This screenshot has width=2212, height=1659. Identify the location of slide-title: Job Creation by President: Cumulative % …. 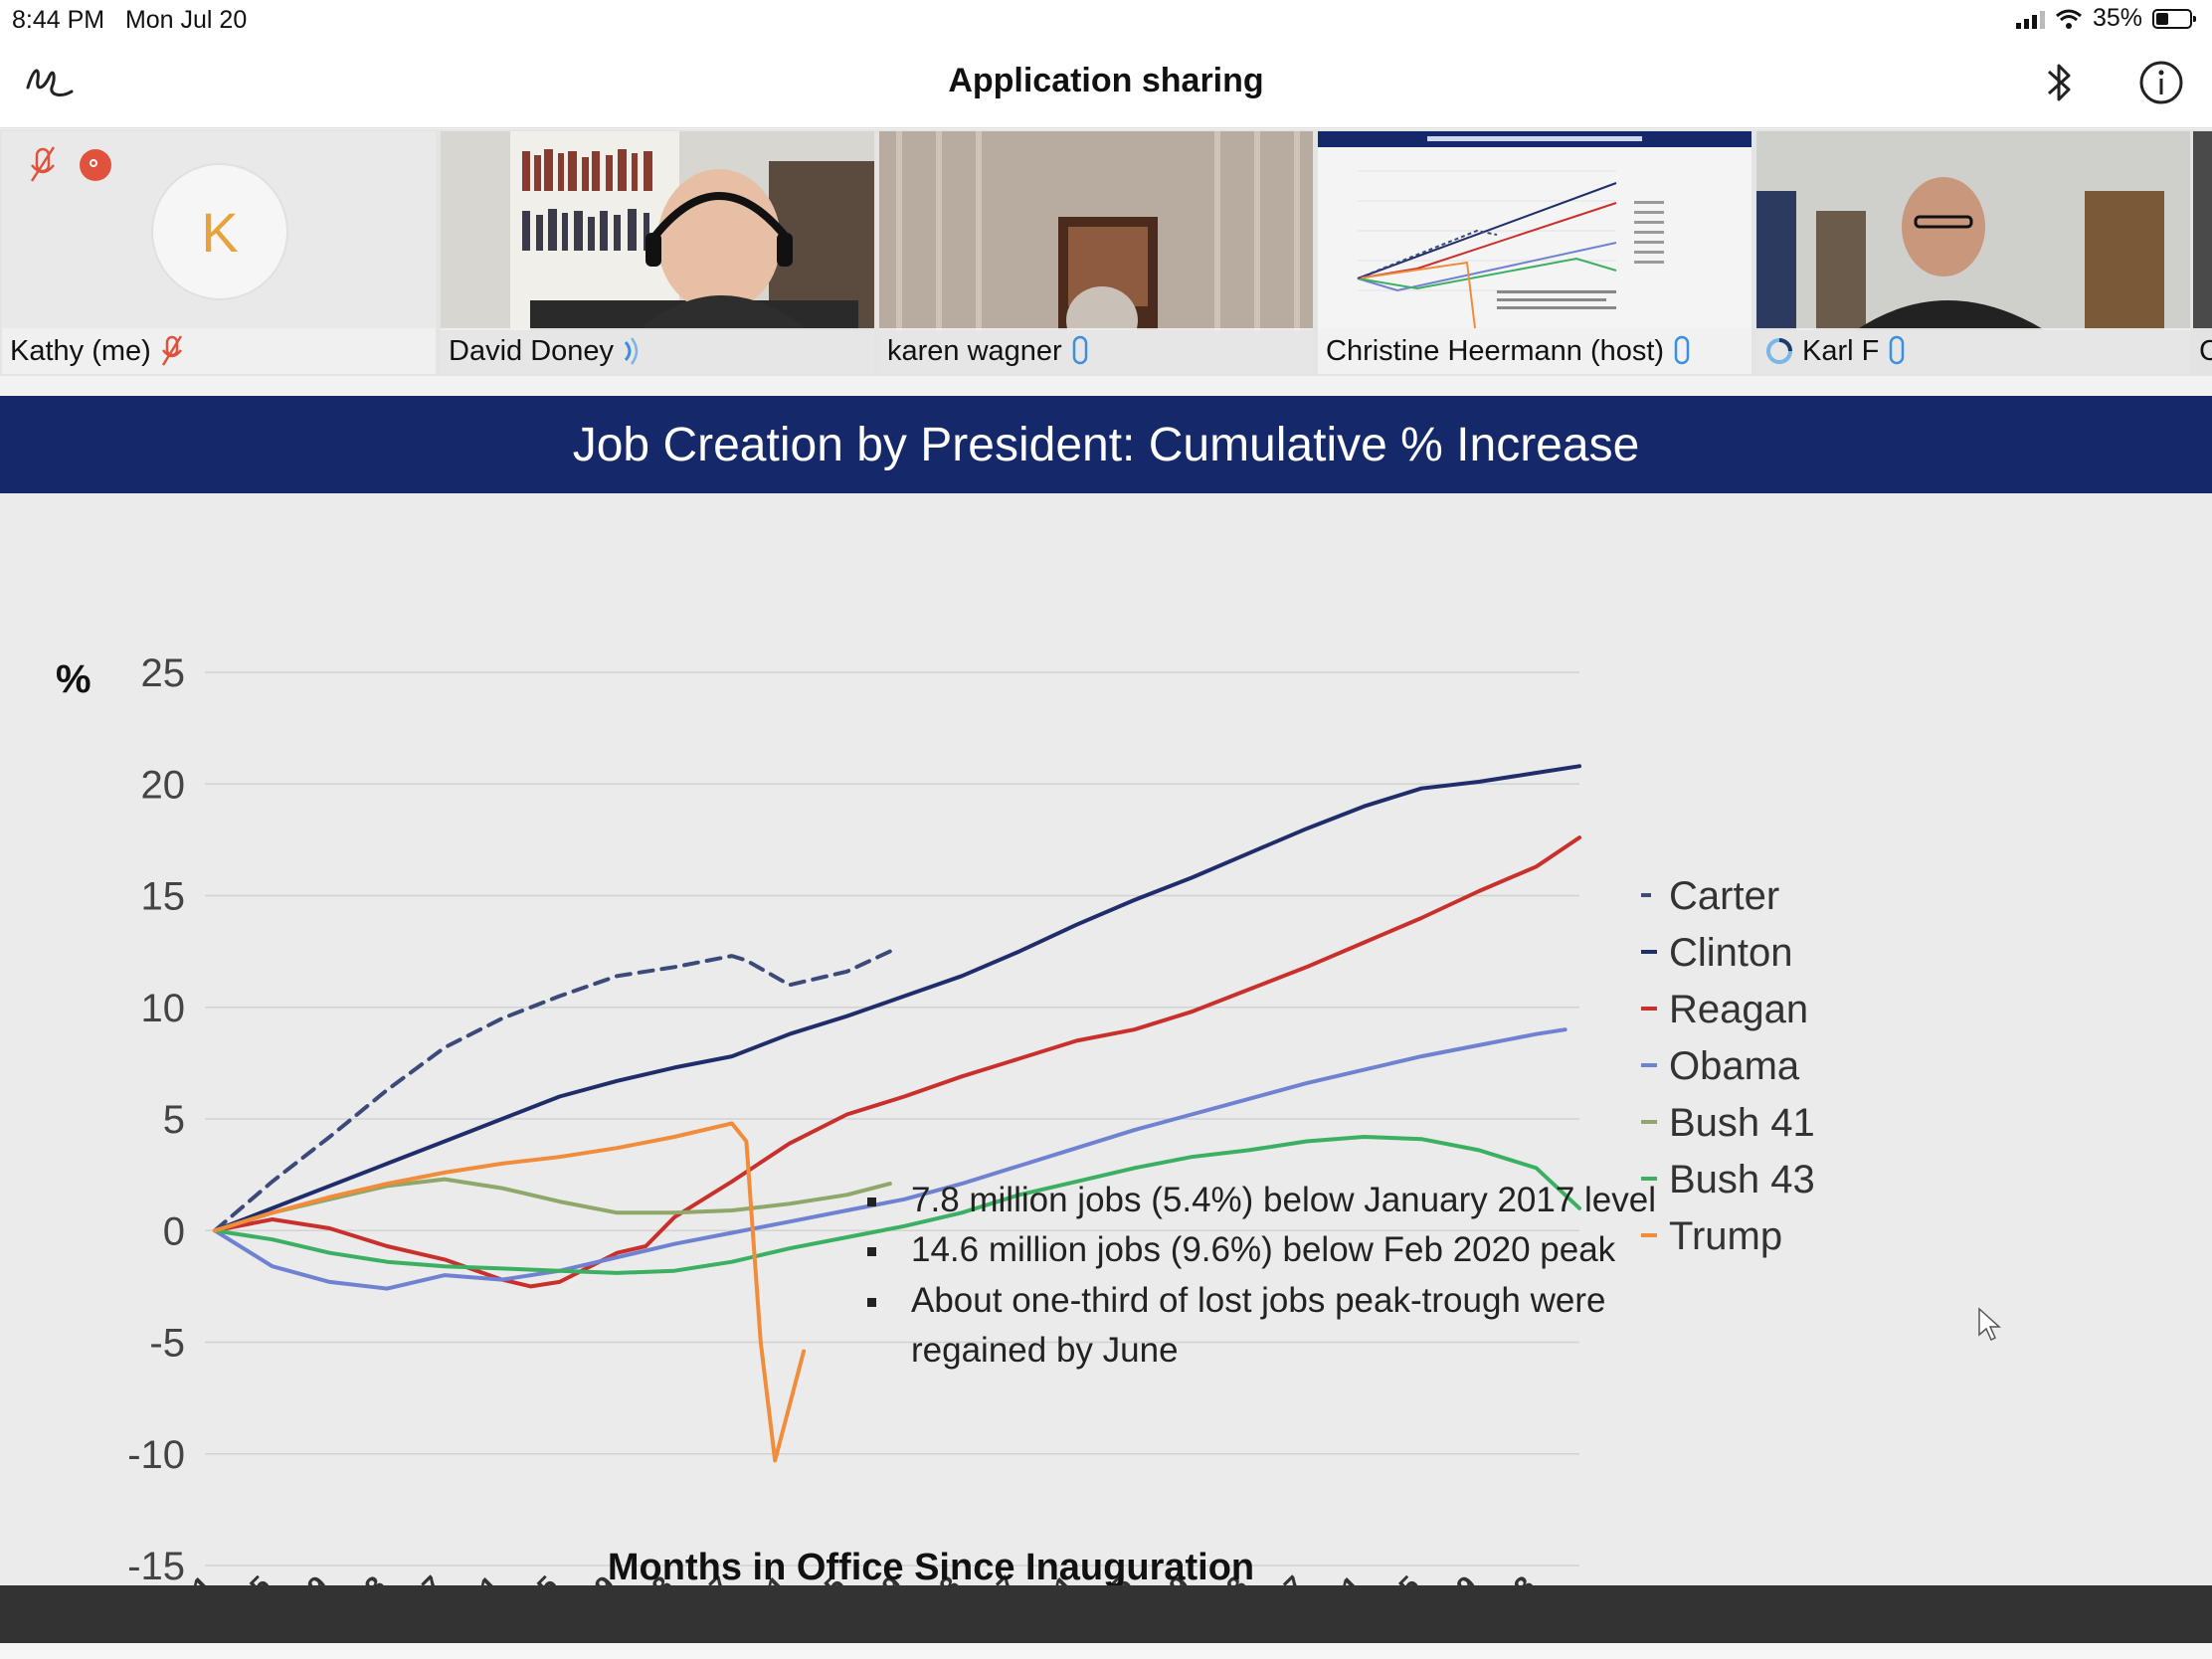
(1106, 444).